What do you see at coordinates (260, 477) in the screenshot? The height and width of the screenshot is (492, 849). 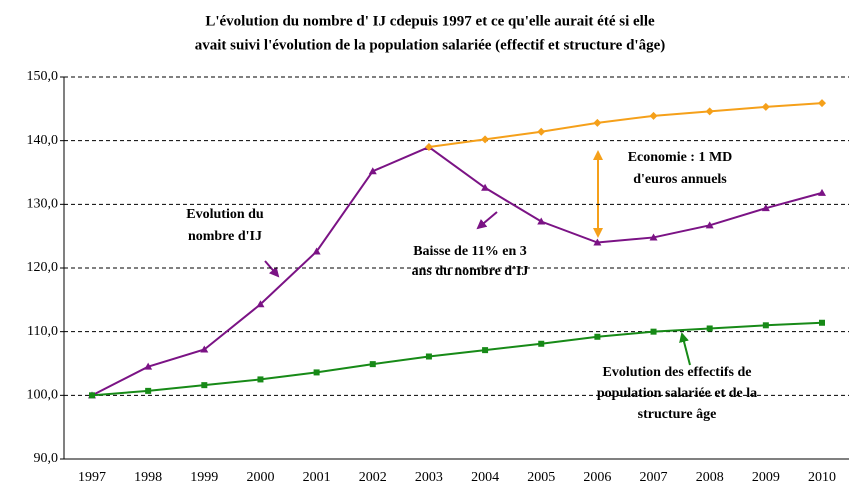 I see `x-tick-label: 2000` at bounding box center [260, 477].